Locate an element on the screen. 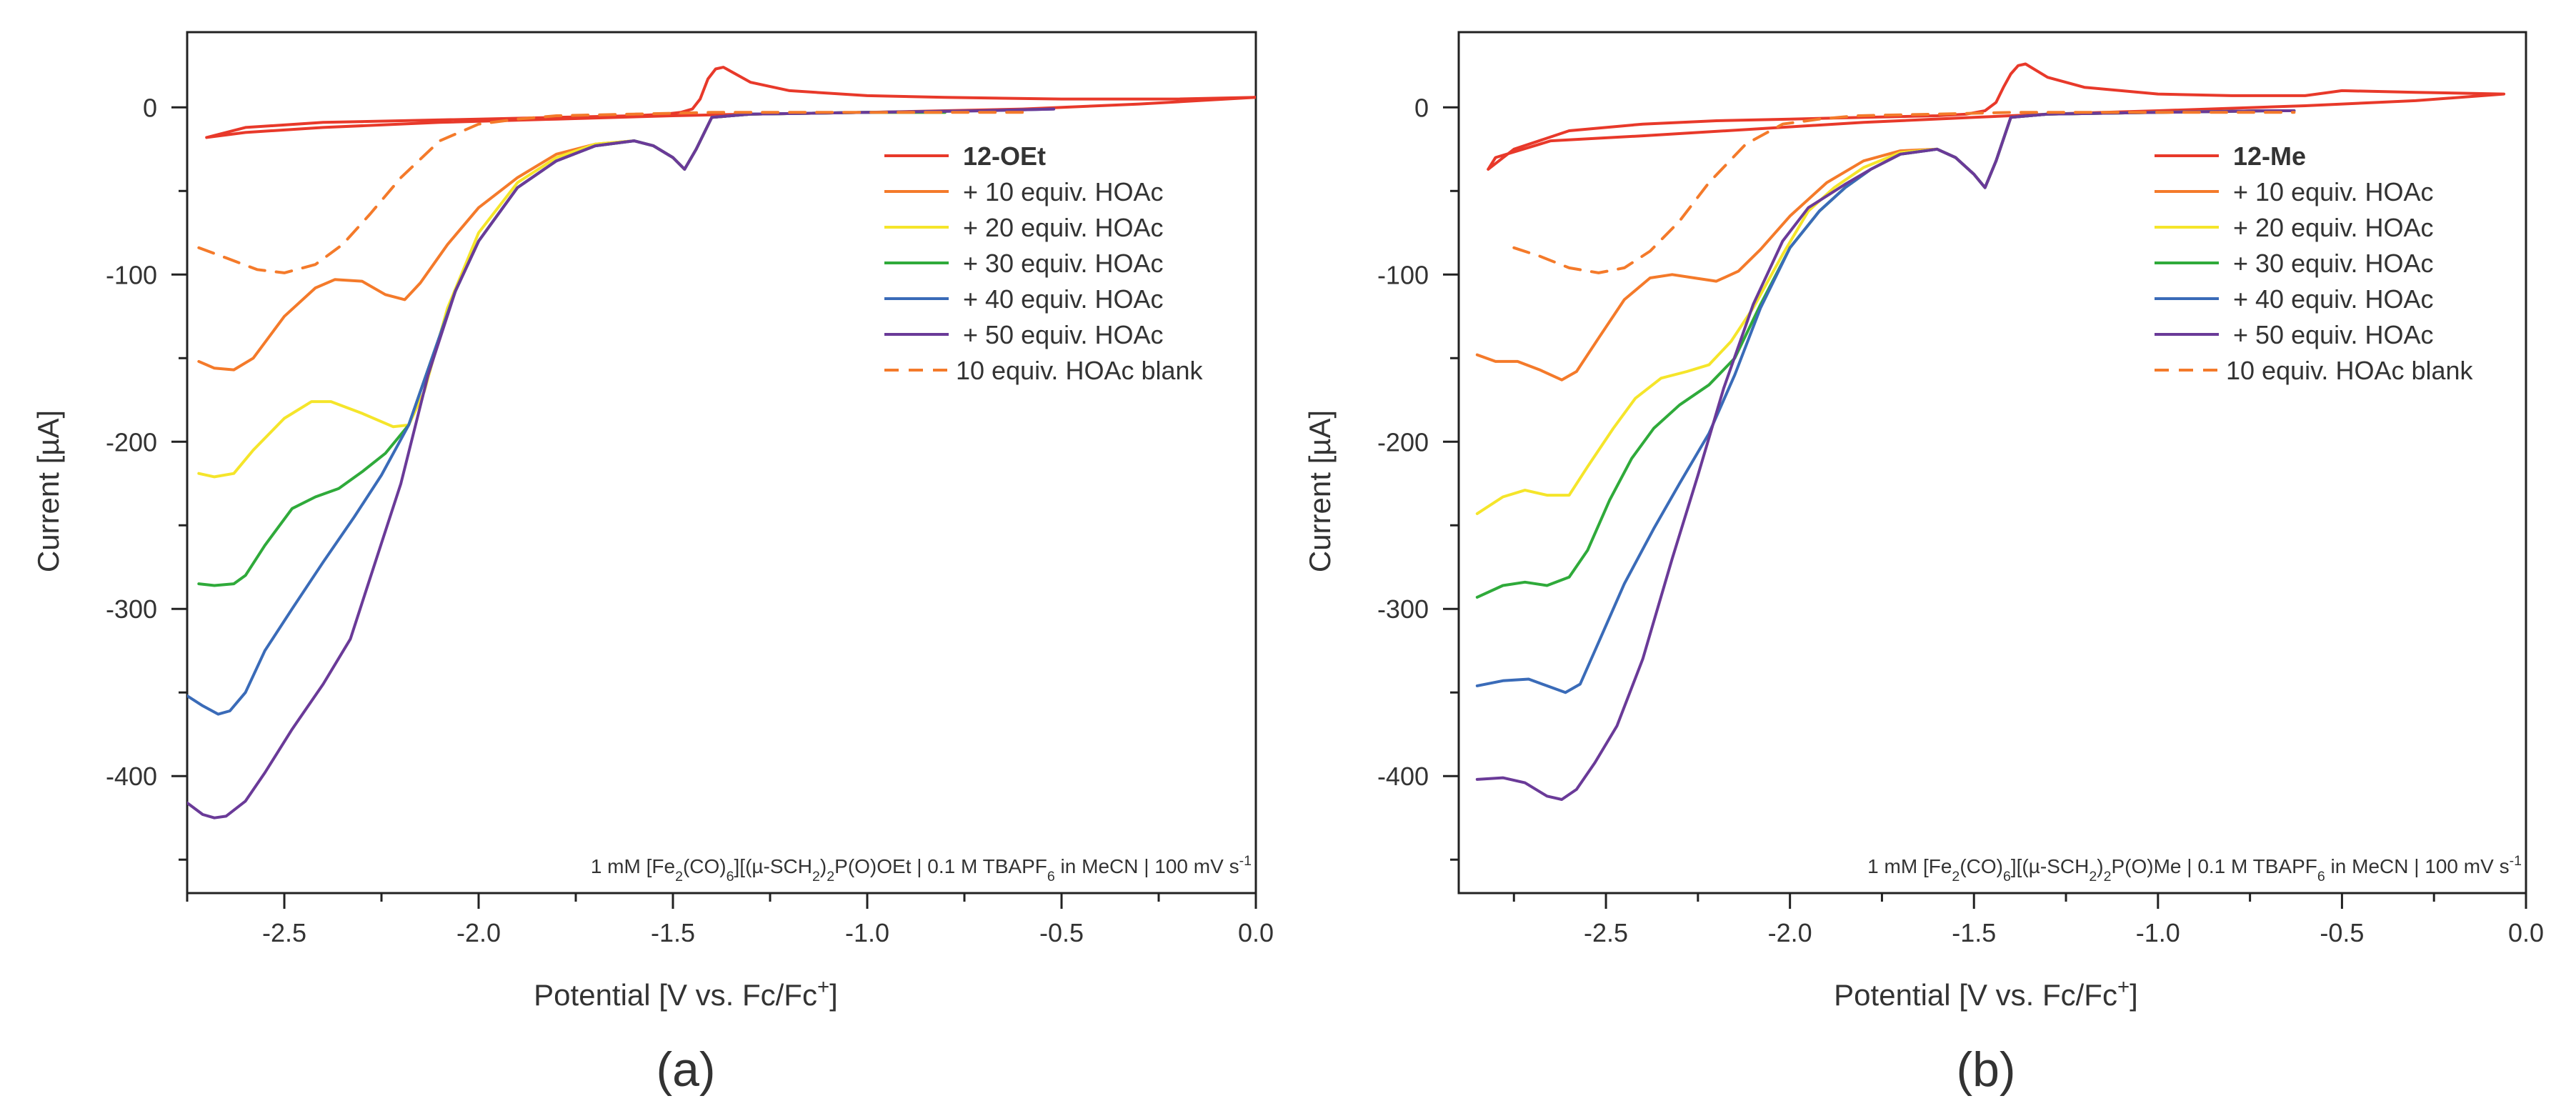 This screenshot has width=2576, height=1111. conditions-caption-part: P(O)OEt | 0.1 M TBAPF is located at coordinates (941, 866).